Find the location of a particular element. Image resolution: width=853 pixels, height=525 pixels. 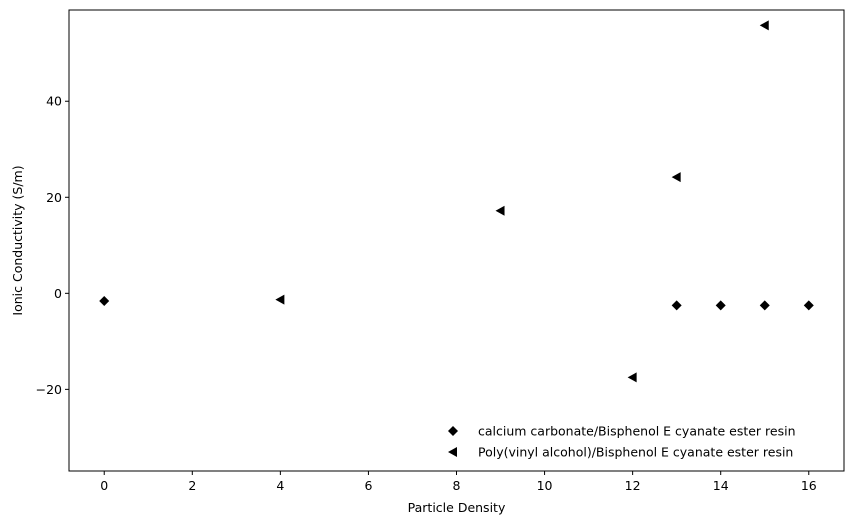

y-tick-label: 0 is located at coordinates (58, 293).